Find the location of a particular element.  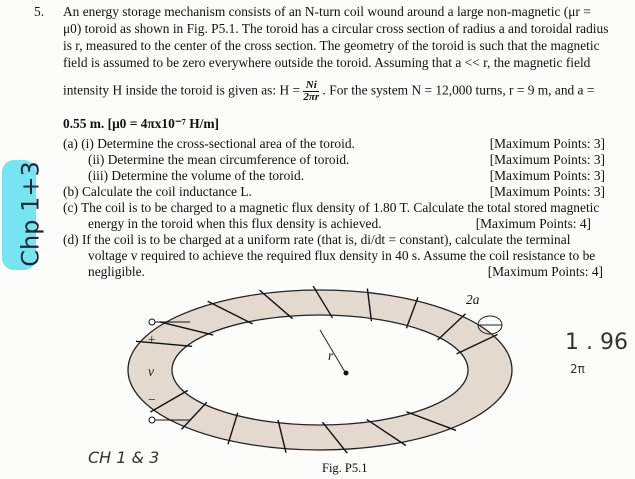

formula-fraction: Ni 2πr is located at coordinates (311, 91).